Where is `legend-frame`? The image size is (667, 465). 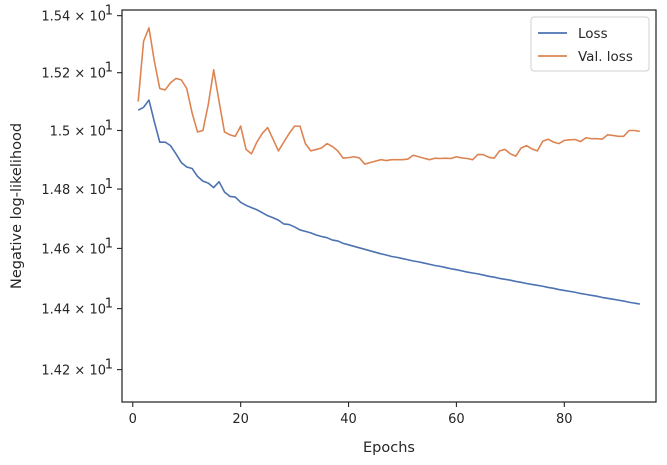
legend-frame is located at coordinates (590, 44).